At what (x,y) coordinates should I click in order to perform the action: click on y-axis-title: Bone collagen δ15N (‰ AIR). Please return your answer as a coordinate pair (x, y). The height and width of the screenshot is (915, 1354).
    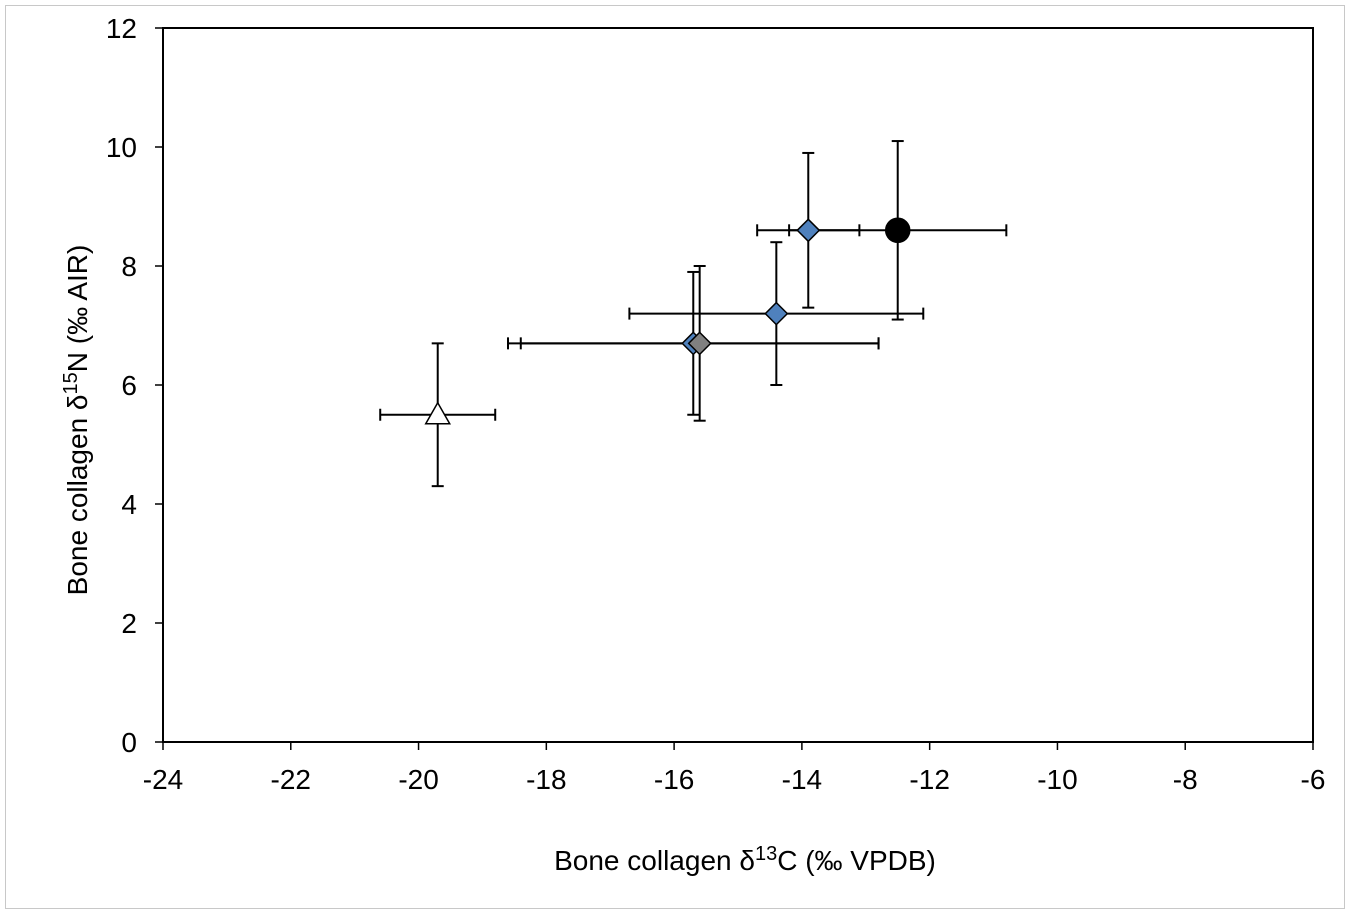
    Looking at the image, I should click on (76, 420).